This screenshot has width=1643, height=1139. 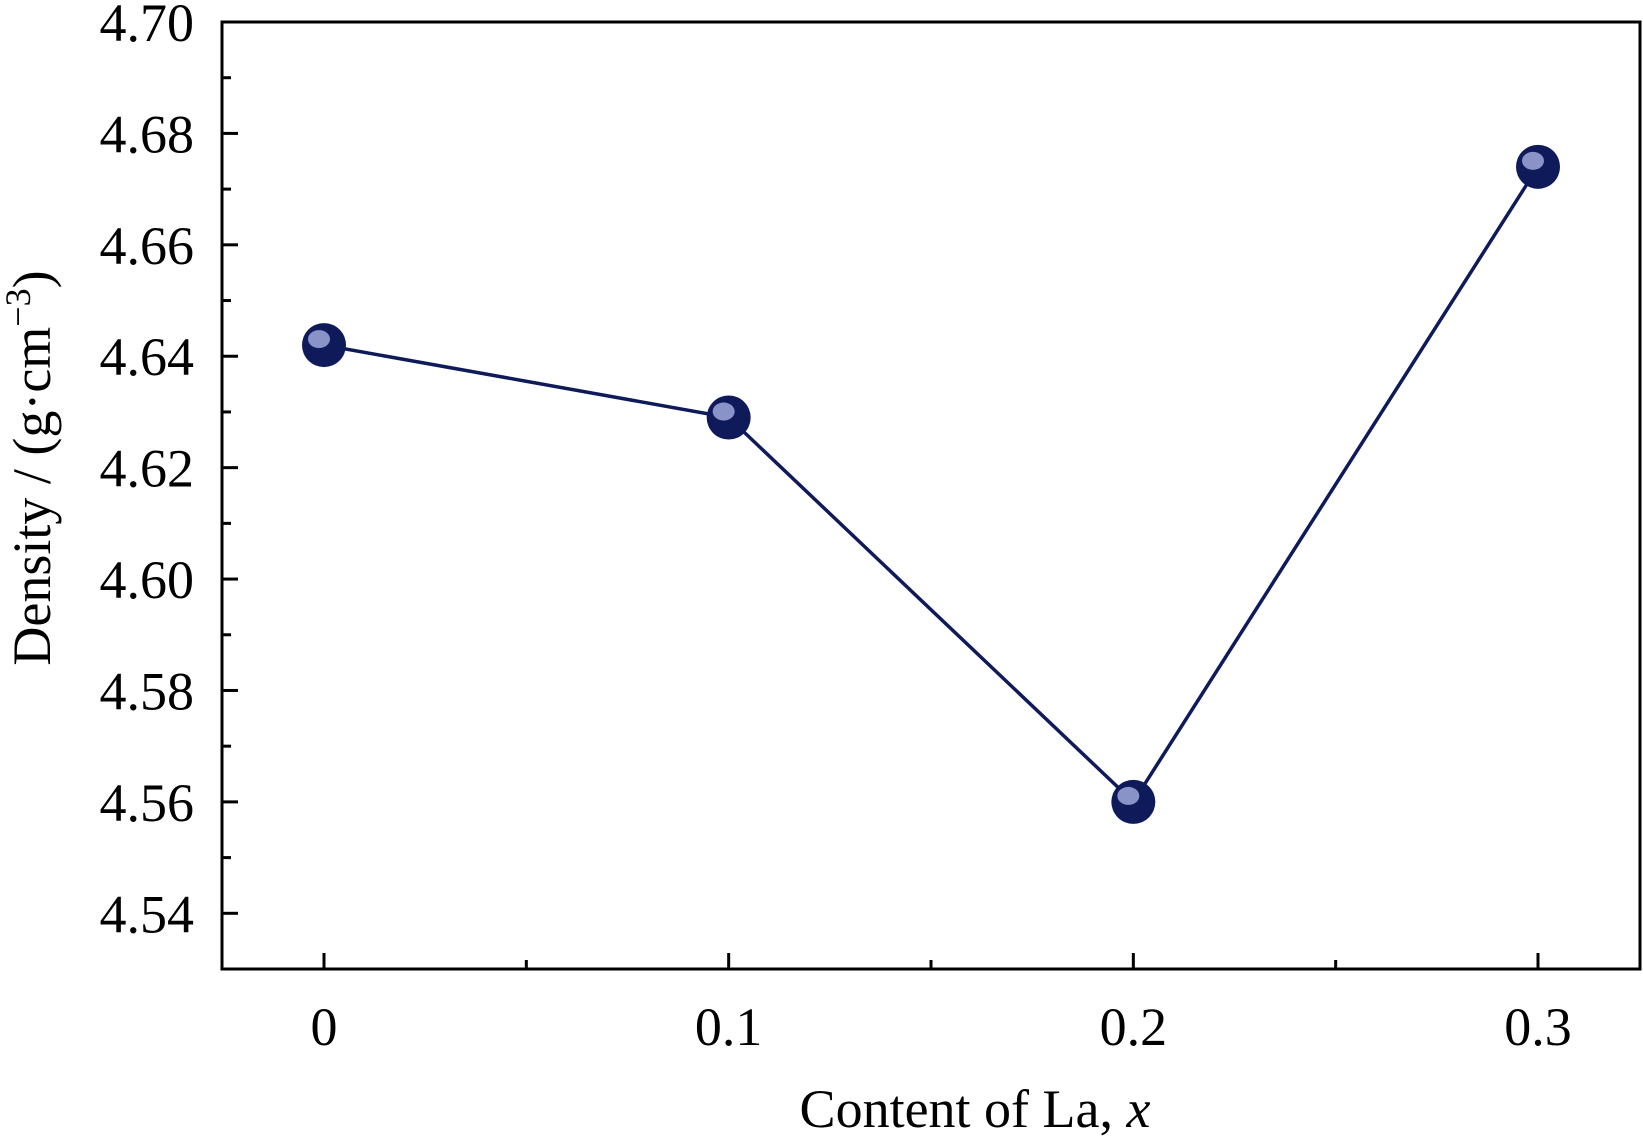 What do you see at coordinates (147, 580) in the screenshot?
I see `y-tick-label: 4.60` at bounding box center [147, 580].